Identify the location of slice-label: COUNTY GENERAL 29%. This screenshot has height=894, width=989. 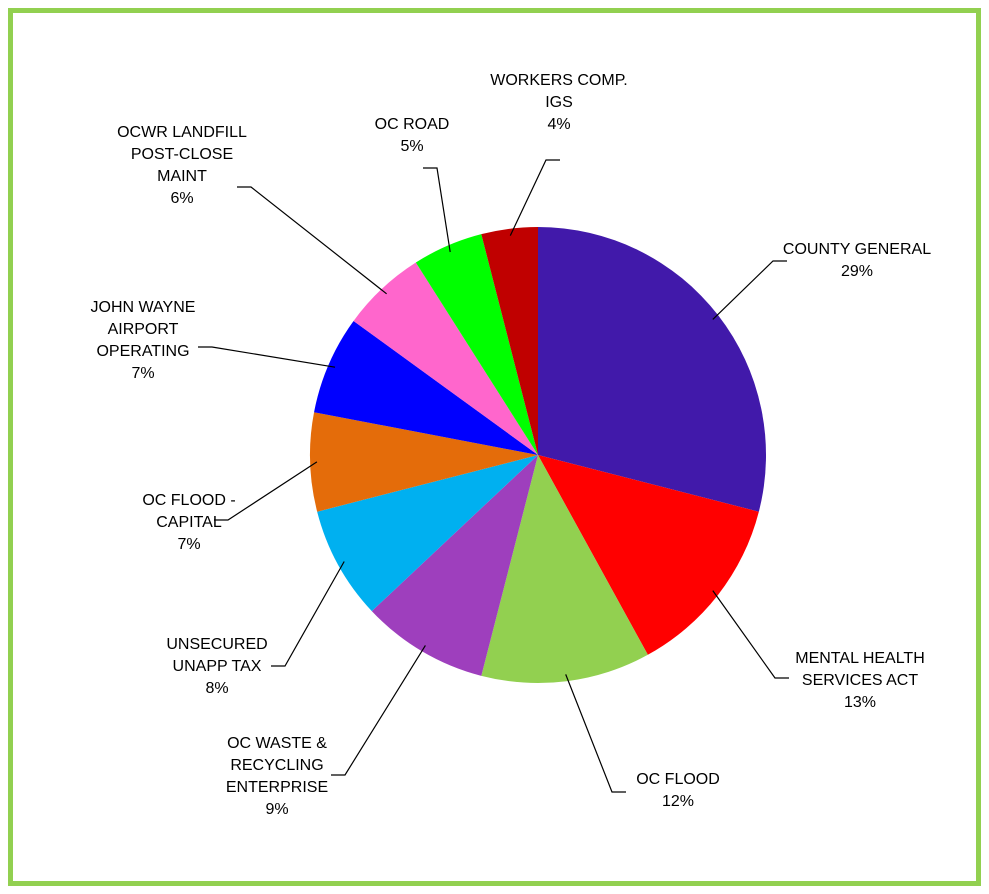
(857, 260).